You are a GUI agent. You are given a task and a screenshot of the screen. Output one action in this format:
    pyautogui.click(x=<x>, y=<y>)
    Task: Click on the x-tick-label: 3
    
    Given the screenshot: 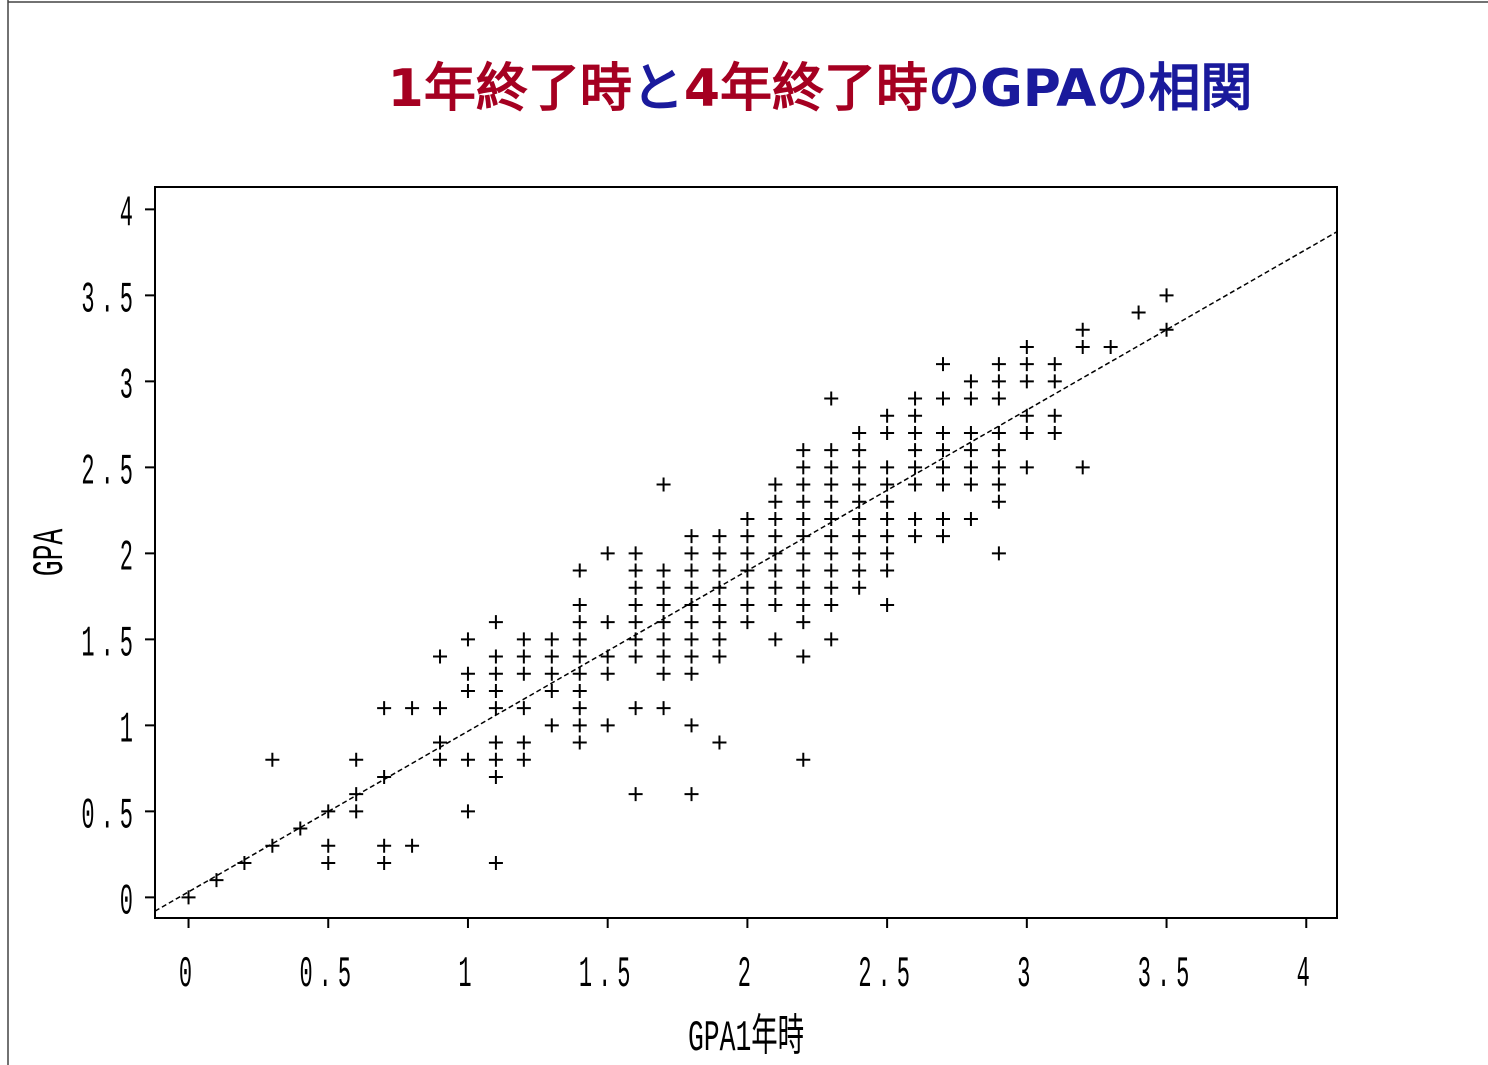 What is the action you would take?
    pyautogui.click(x=1026, y=975)
    